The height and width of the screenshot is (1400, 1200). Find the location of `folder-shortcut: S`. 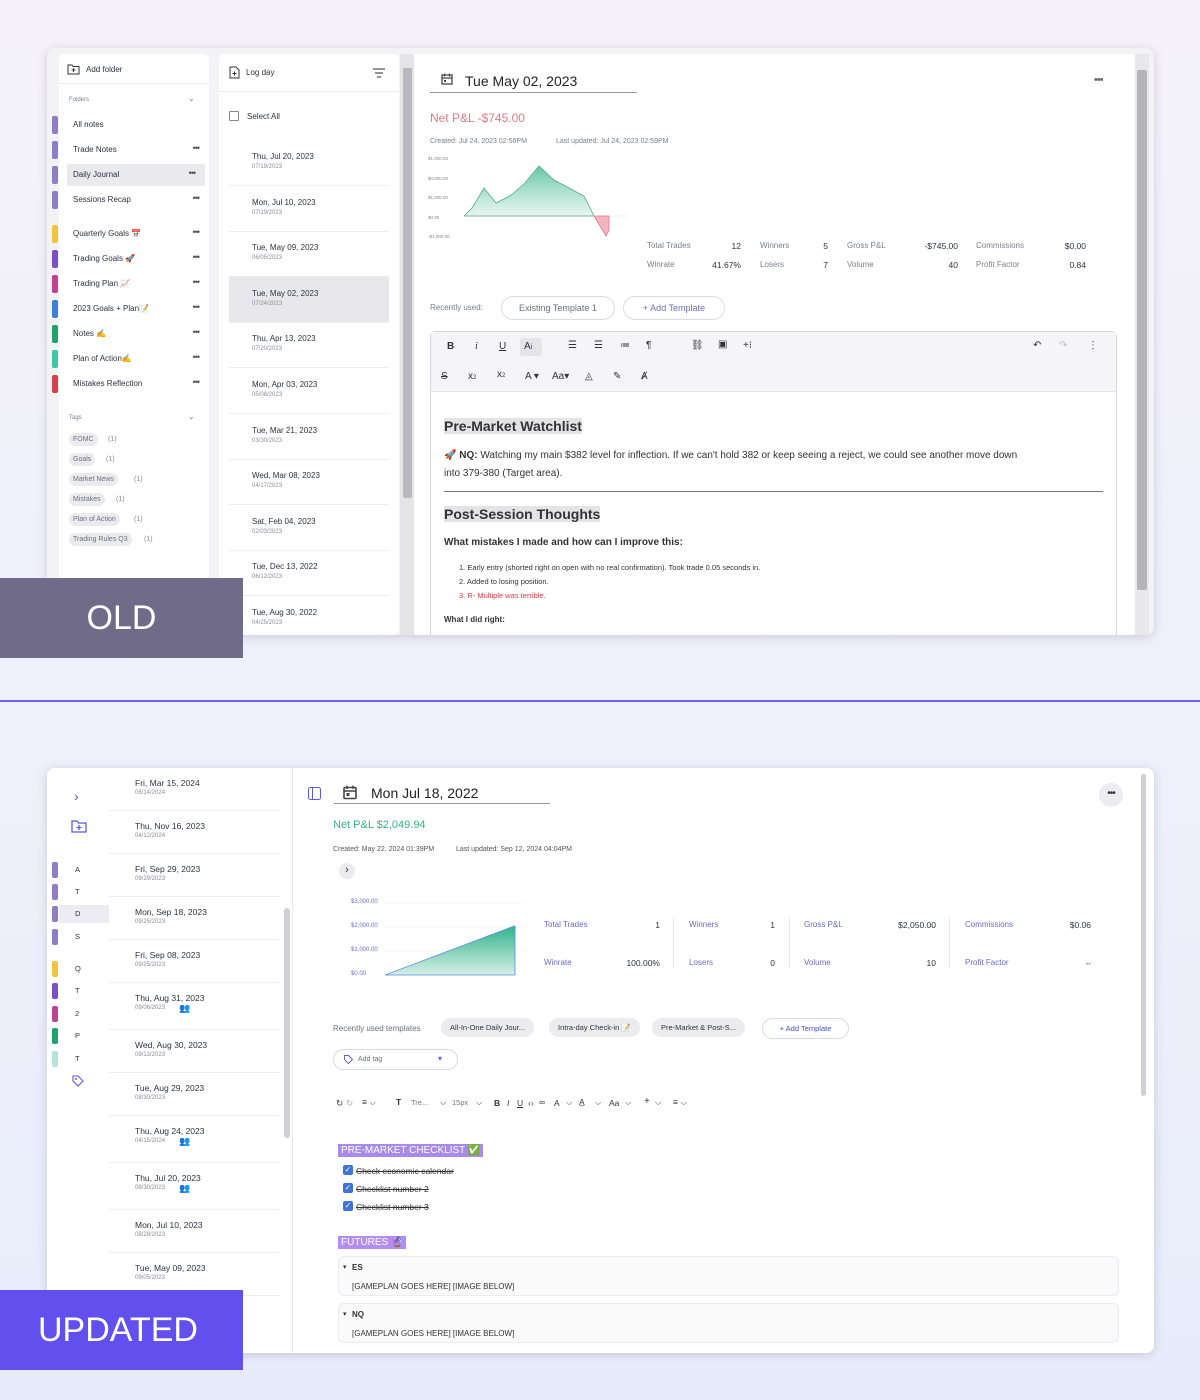

folder-shortcut: S is located at coordinates (80, 937).